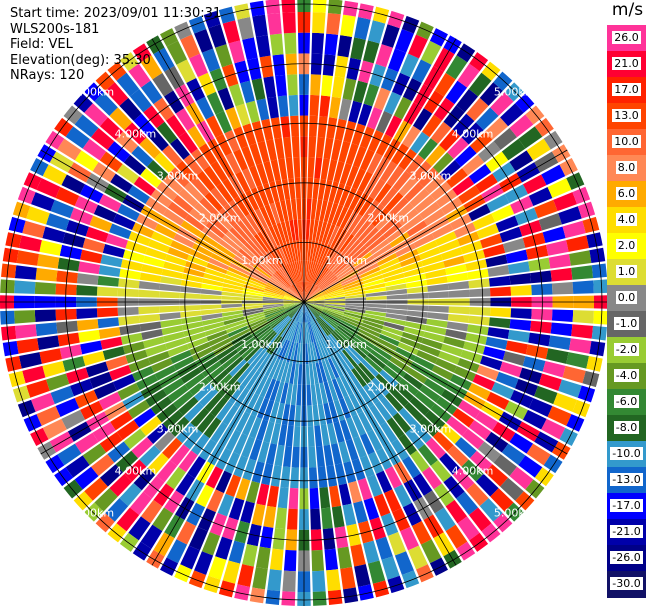  What do you see at coordinates (626, 193) in the screenshot?
I see `colorbar-tick: 6.0` at bounding box center [626, 193].